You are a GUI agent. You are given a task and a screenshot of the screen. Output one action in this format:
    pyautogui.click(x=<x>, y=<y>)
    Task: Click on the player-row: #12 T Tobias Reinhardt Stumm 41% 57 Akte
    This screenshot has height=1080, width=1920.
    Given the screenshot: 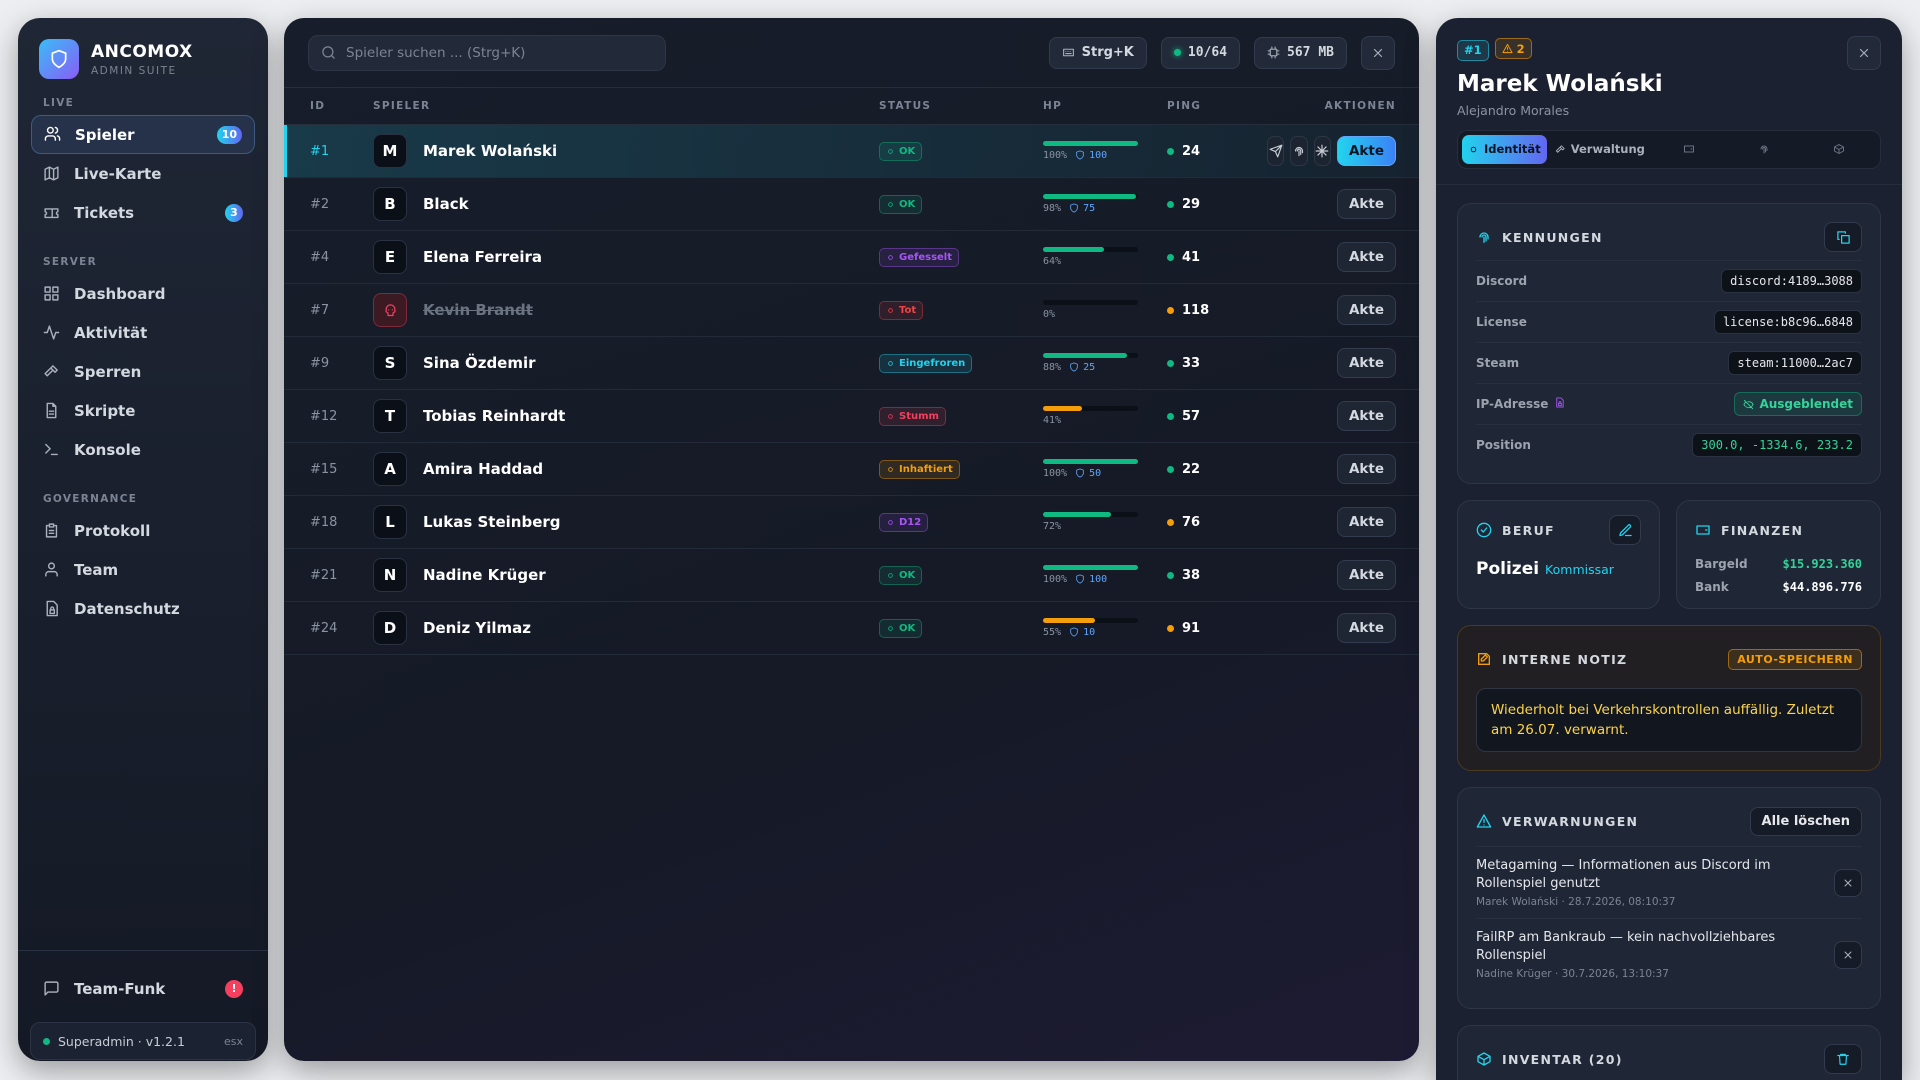 What is the action you would take?
    pyautogui.click(x=851, y=416)
    